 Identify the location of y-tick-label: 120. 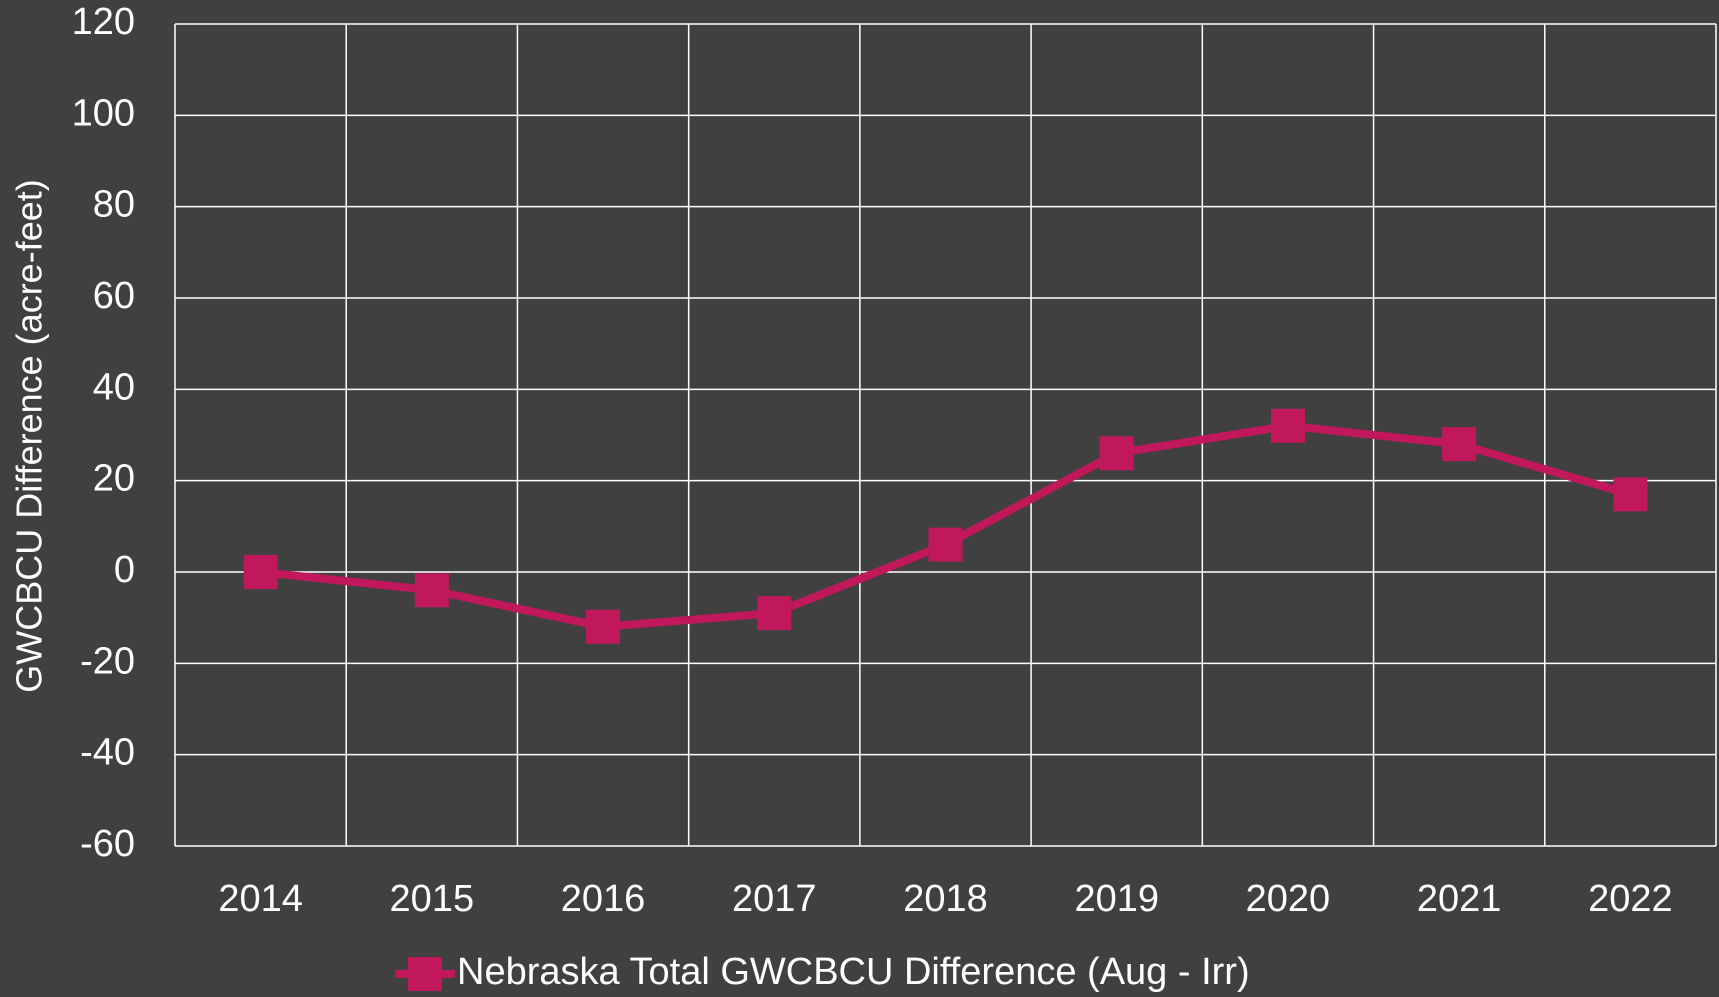
(103, 22).